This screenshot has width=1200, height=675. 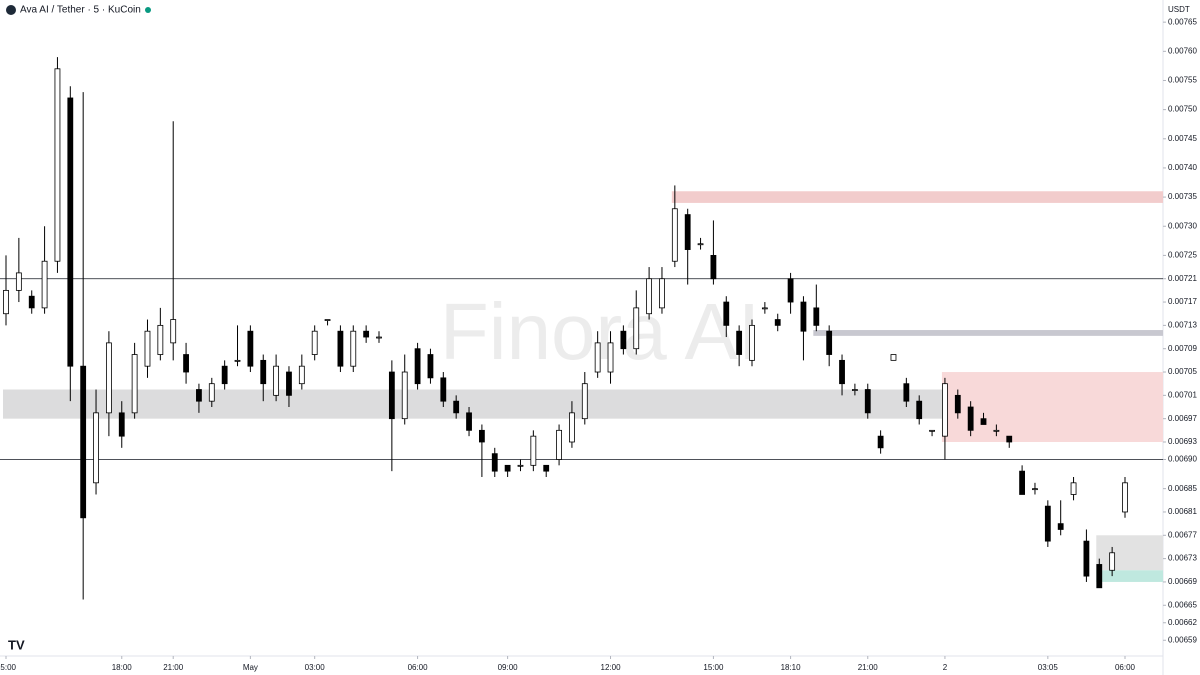 What do you see at coordinates (1182, 255) in the screenshot?
I see `y-tick-label: 0.00725` at bounding box center [1182, 255].